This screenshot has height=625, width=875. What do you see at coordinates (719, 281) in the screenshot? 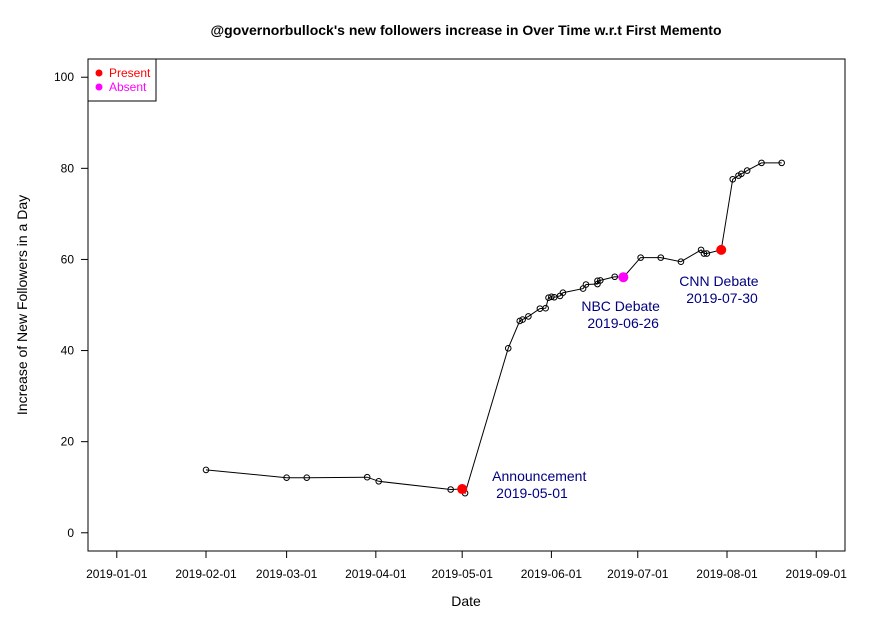
I see `annotation-title: CNN Debate` at bounding box center [719, 281].